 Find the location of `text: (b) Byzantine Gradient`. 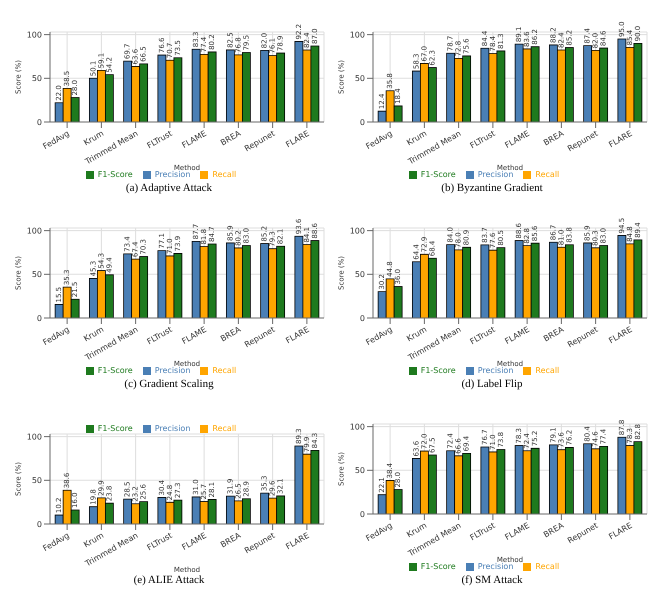

text: (b) Byzantine Gradient is located at coordinates (492, 188).